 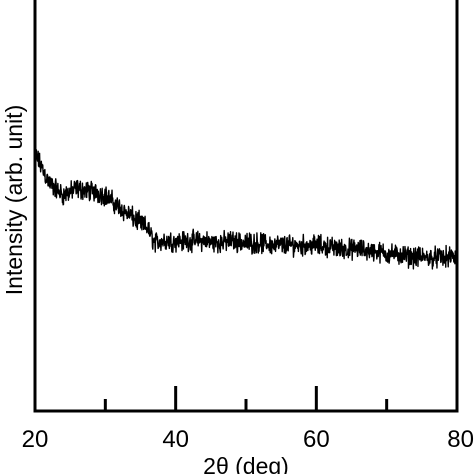 I want to click on x-axis-title: 2θ (deg), so click(x=246, y=463).